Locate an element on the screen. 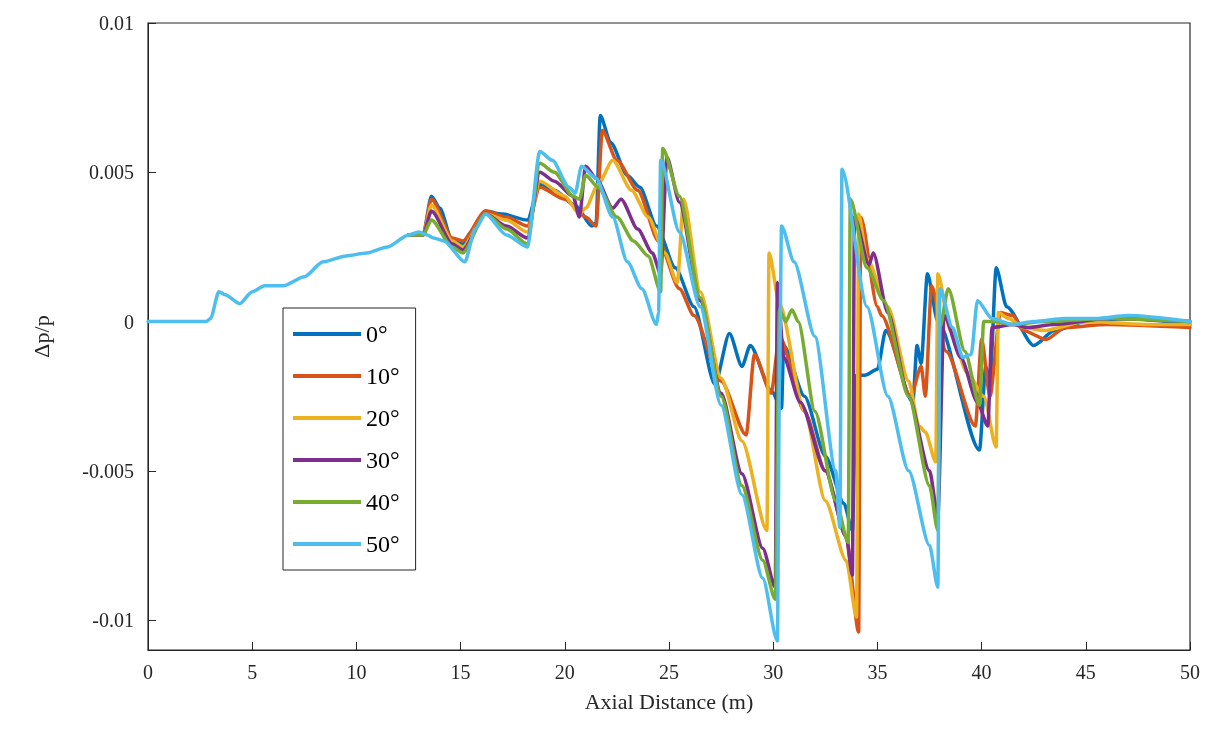 The height and width of the screenshot is (734, 1208). y-tick-label: 0.005 is located at coordinates (111, 172).